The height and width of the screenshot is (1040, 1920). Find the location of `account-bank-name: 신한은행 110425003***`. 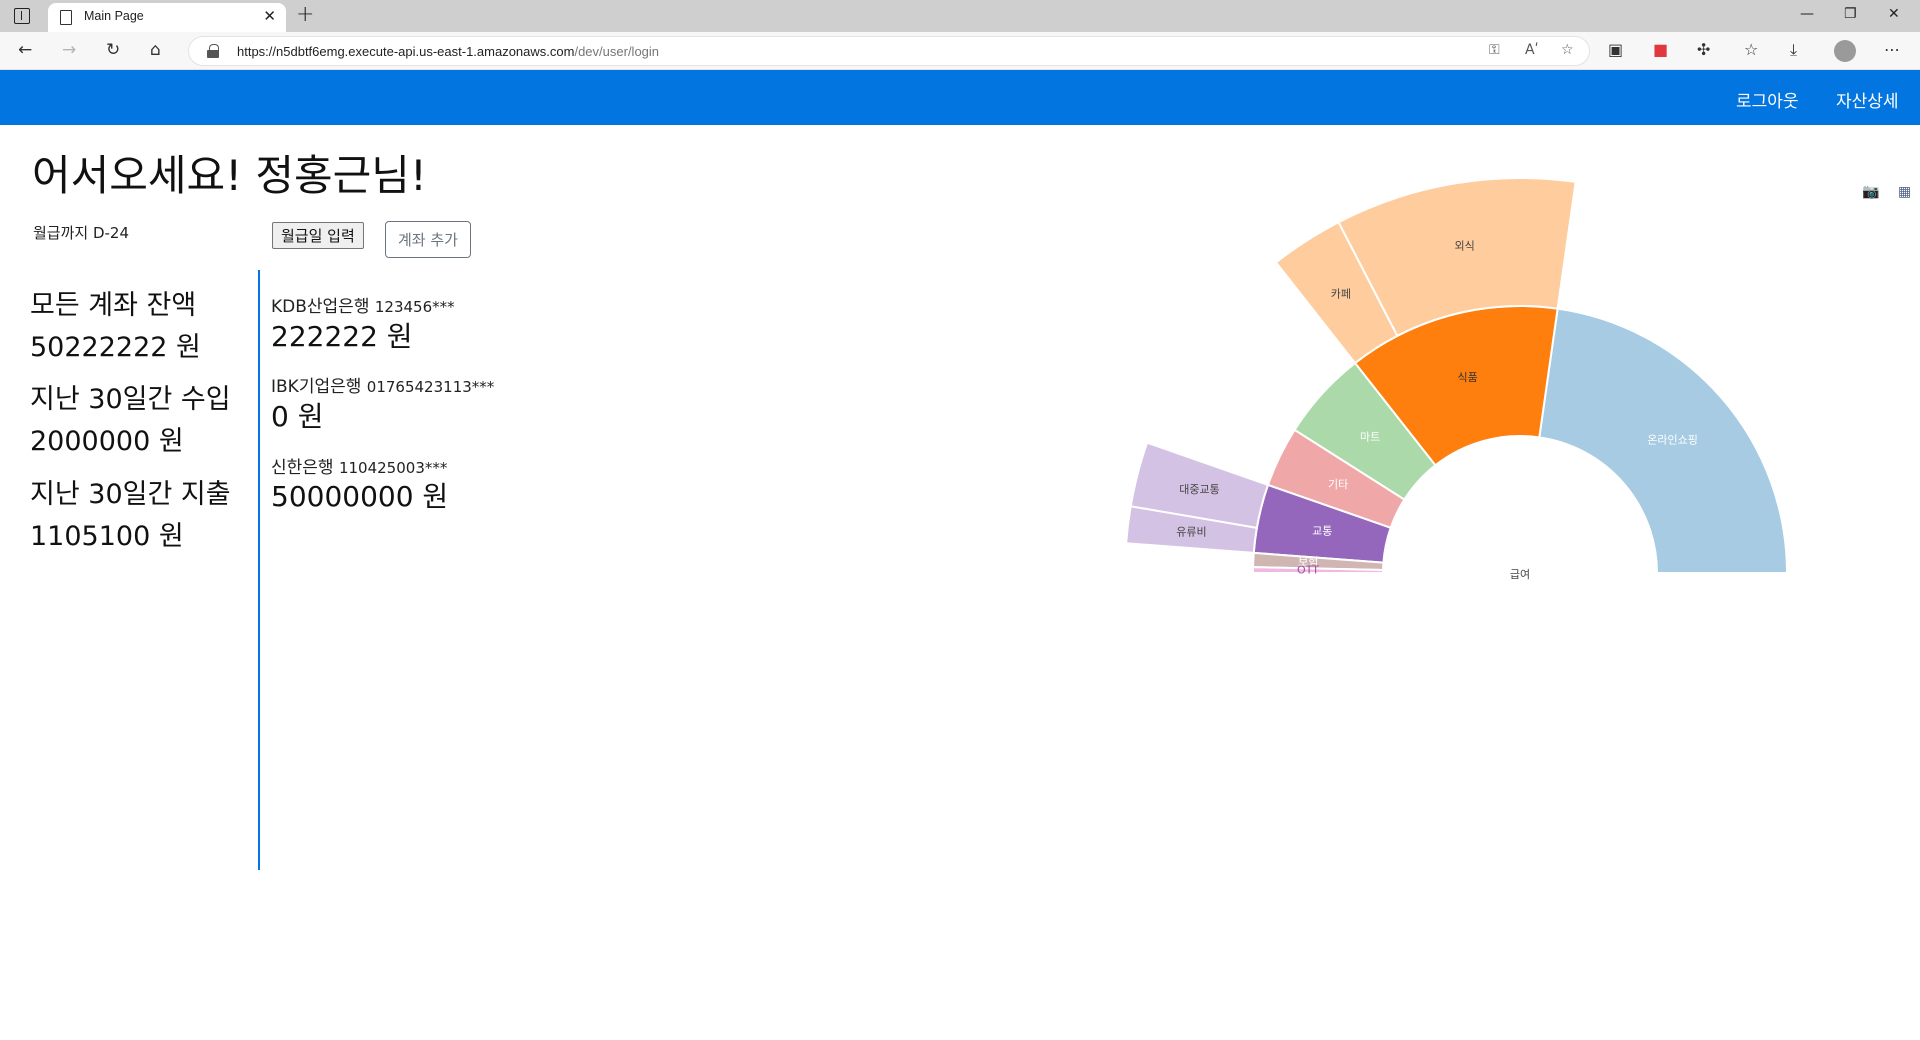

account-bank-name: 신한은행 110425003*** is located at coordinates (359, 468).